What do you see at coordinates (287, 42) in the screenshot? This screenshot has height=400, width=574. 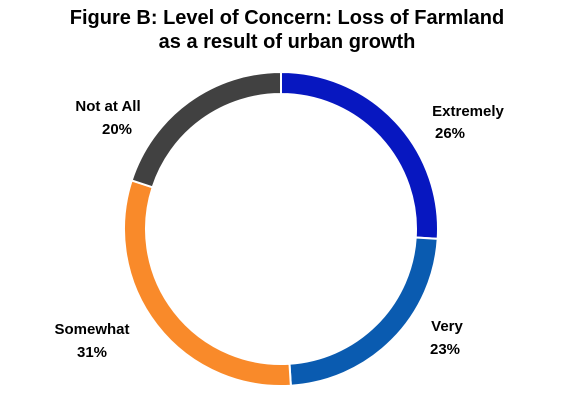 I see `chart-title-line-2: as a result of urban growth` at bounding box center [287, 42].